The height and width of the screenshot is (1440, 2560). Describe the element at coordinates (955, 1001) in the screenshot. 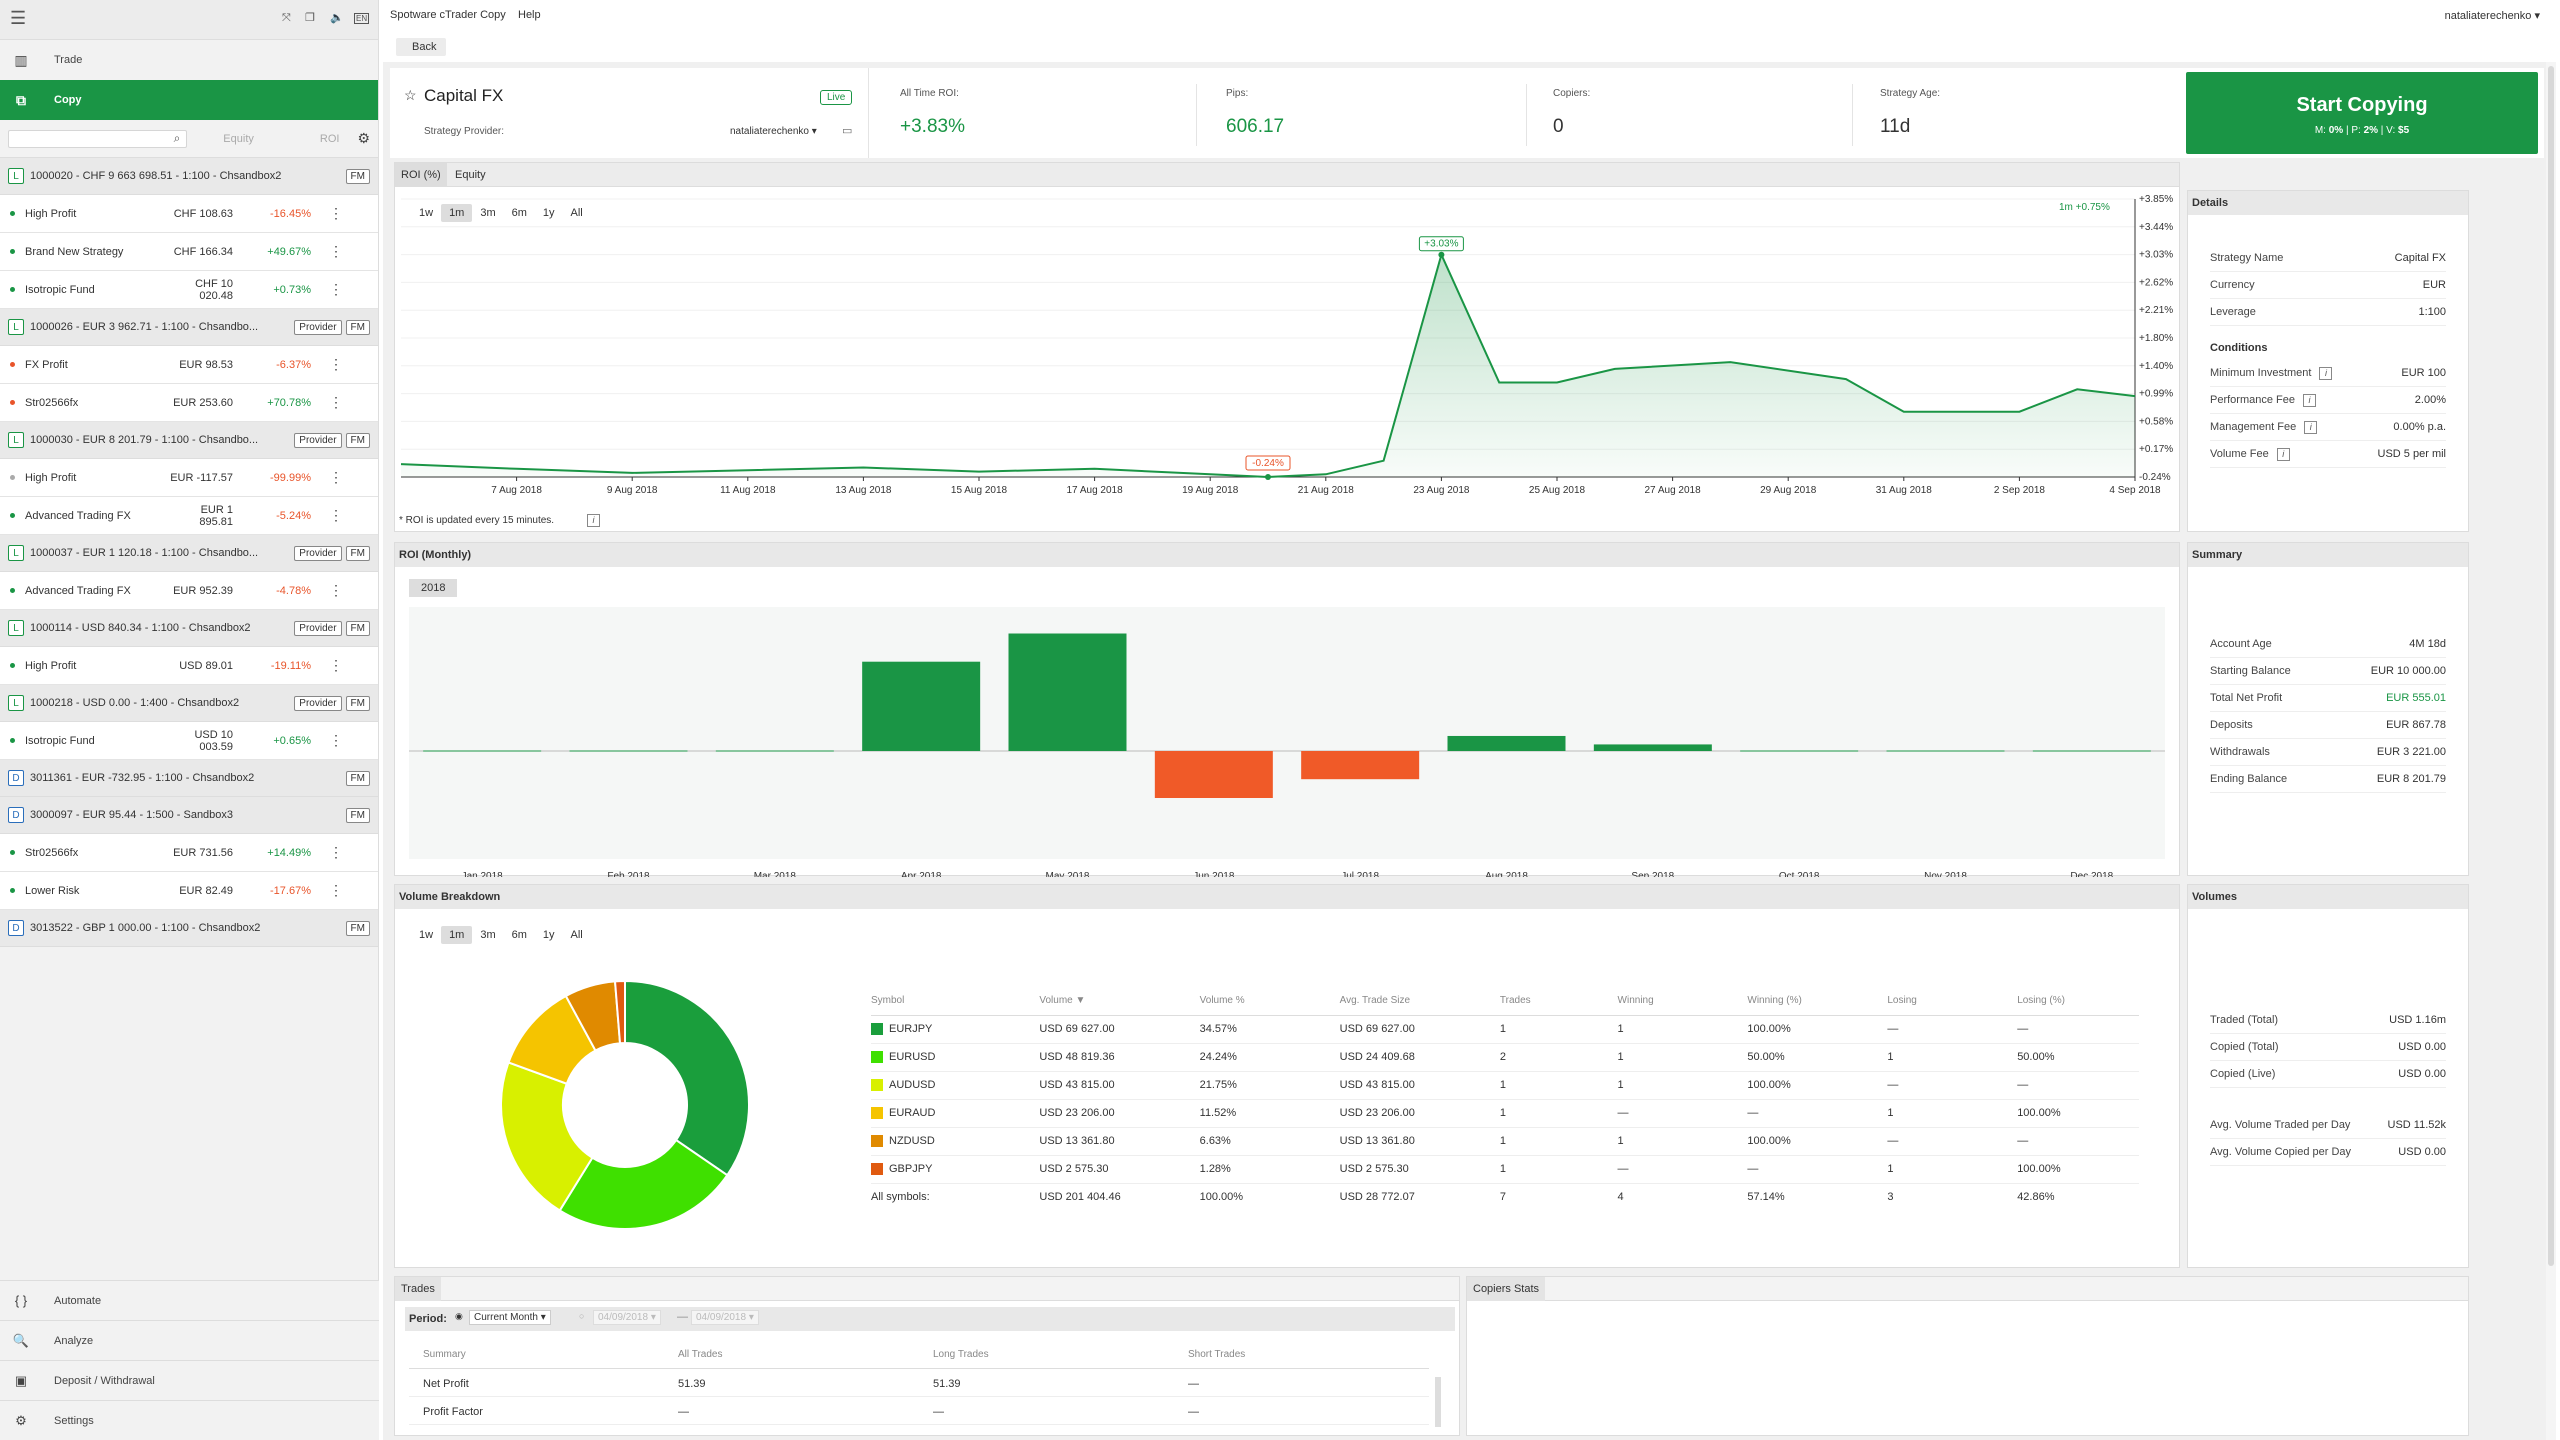

I see `volume-col-header: Symbol` at that location.